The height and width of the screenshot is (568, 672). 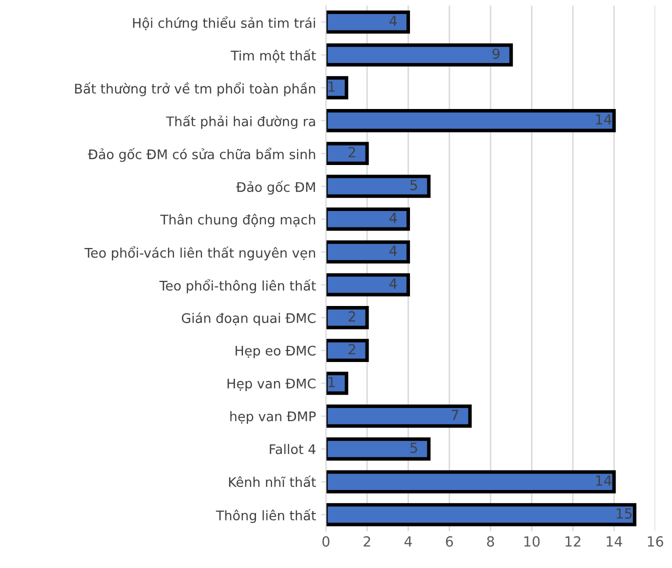 I want to click on x-tick-label: 6, so click(x=449, y=541).